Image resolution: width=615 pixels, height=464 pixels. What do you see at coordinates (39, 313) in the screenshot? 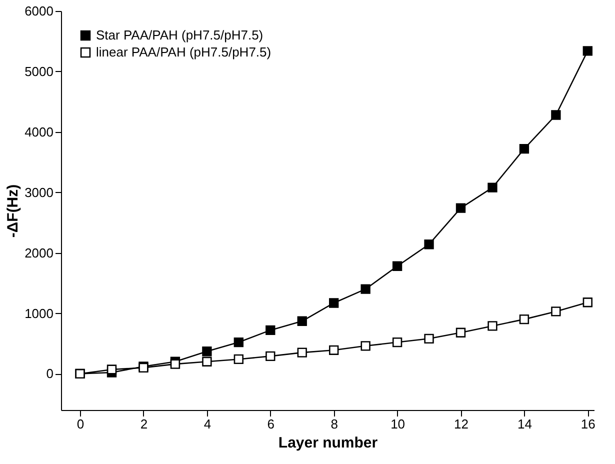
I see `y-tick-label: 1000` at bounding box center [39, 313].